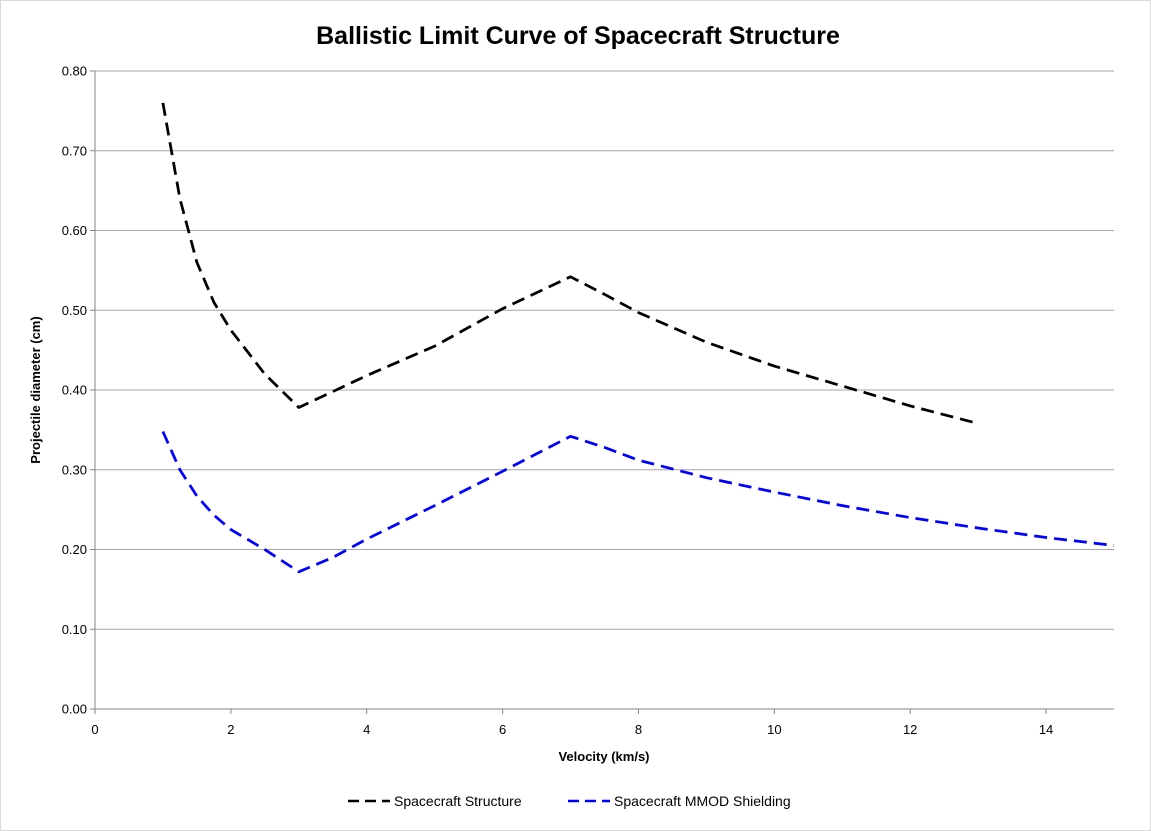  What do you see at coordinates (1046, 729) in the screenshot?
I see `x-tick-label: 14` at bounding box center [1046, 729].